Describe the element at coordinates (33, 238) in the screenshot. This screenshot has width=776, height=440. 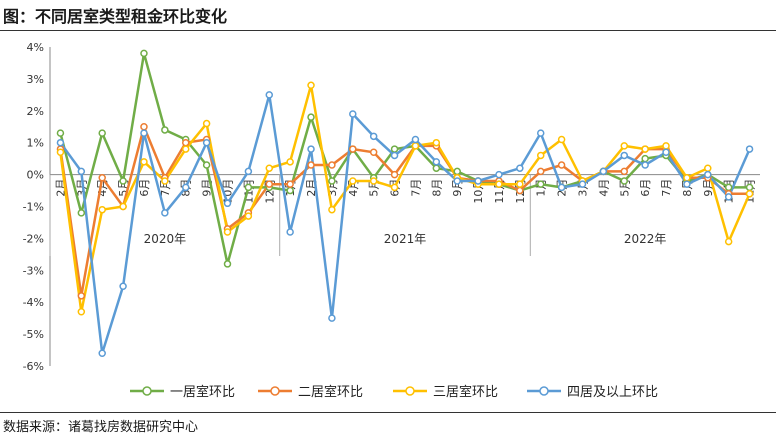
I see `y-tick-label: -2%` at that location.